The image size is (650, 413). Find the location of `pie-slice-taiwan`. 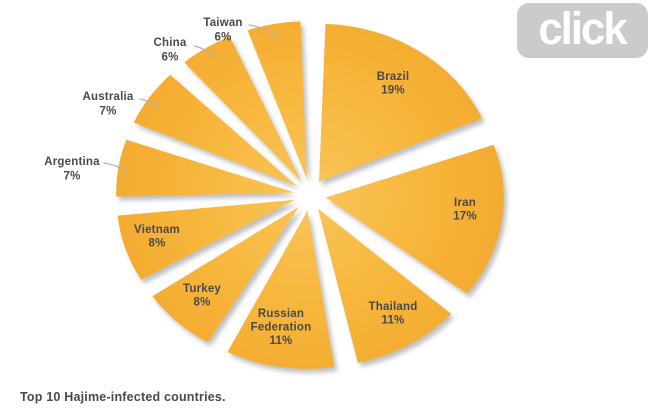

pie-slice-taiwan is located at coordinates (277, 100).